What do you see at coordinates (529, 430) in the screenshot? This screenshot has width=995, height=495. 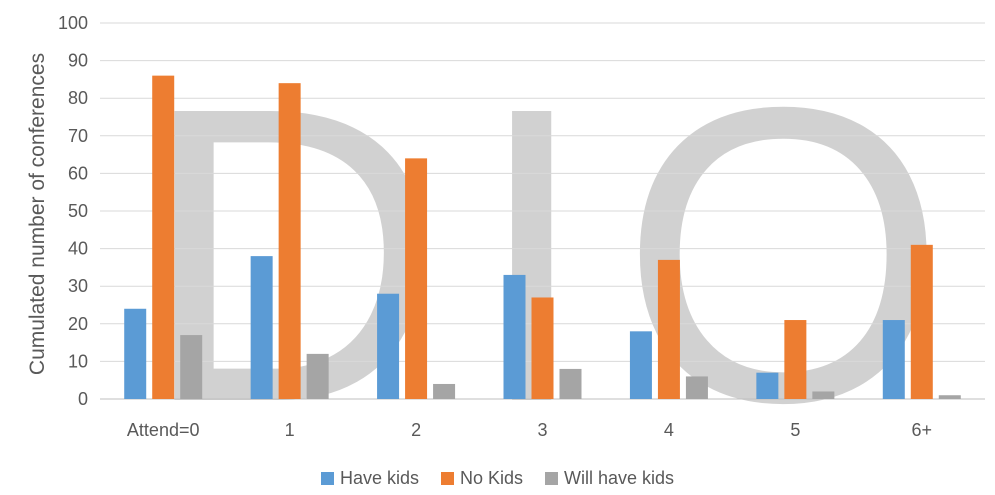 I see `x-axis-ticks: Attend=0 1 2 3 4 5 6+` at bounding box center [529, 430].